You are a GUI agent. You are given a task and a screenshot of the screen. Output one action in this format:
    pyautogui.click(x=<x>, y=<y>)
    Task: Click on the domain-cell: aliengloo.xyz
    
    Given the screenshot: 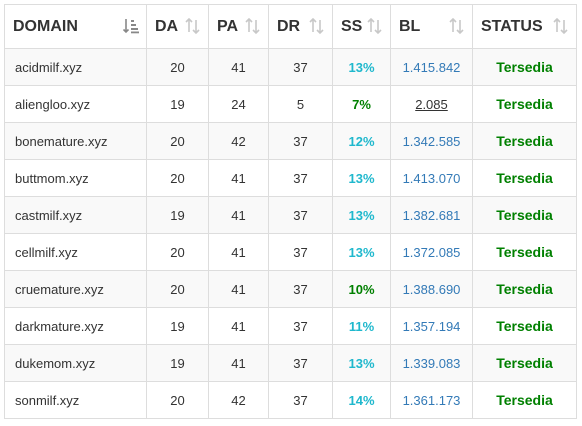 What is the action you would take?
    pyautogui.click(x=75, y=104)
    